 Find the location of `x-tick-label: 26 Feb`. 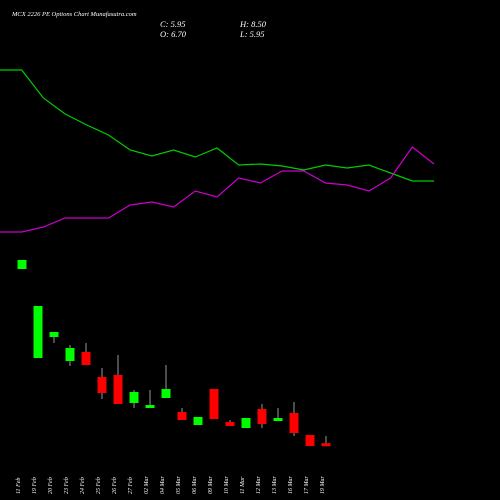

x-tick-label: 26 Feb is located at coordinates (115, 485).